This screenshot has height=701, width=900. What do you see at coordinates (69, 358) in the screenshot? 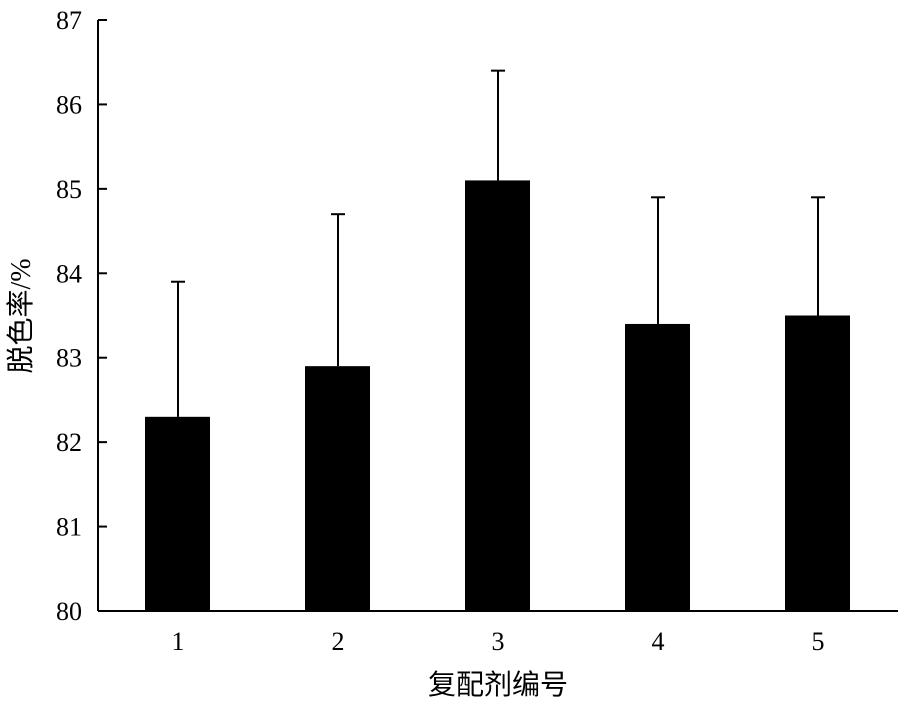
I see `y-tick-label: 83` at bounding box center [69, 358].